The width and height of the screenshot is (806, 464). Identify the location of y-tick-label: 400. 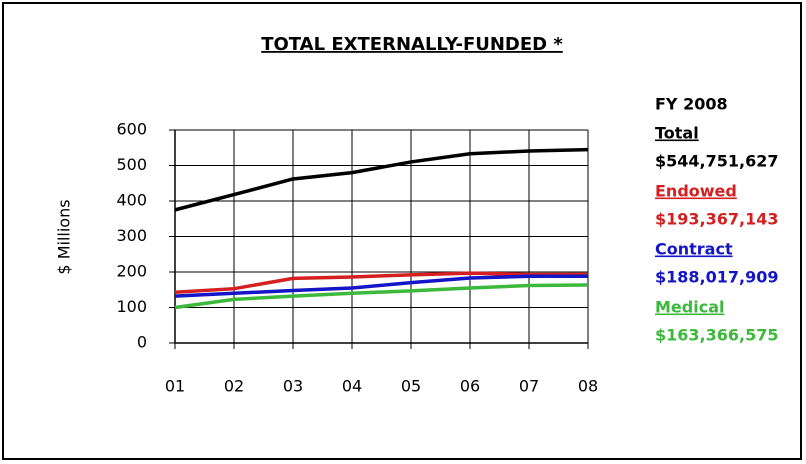
(131, 200).